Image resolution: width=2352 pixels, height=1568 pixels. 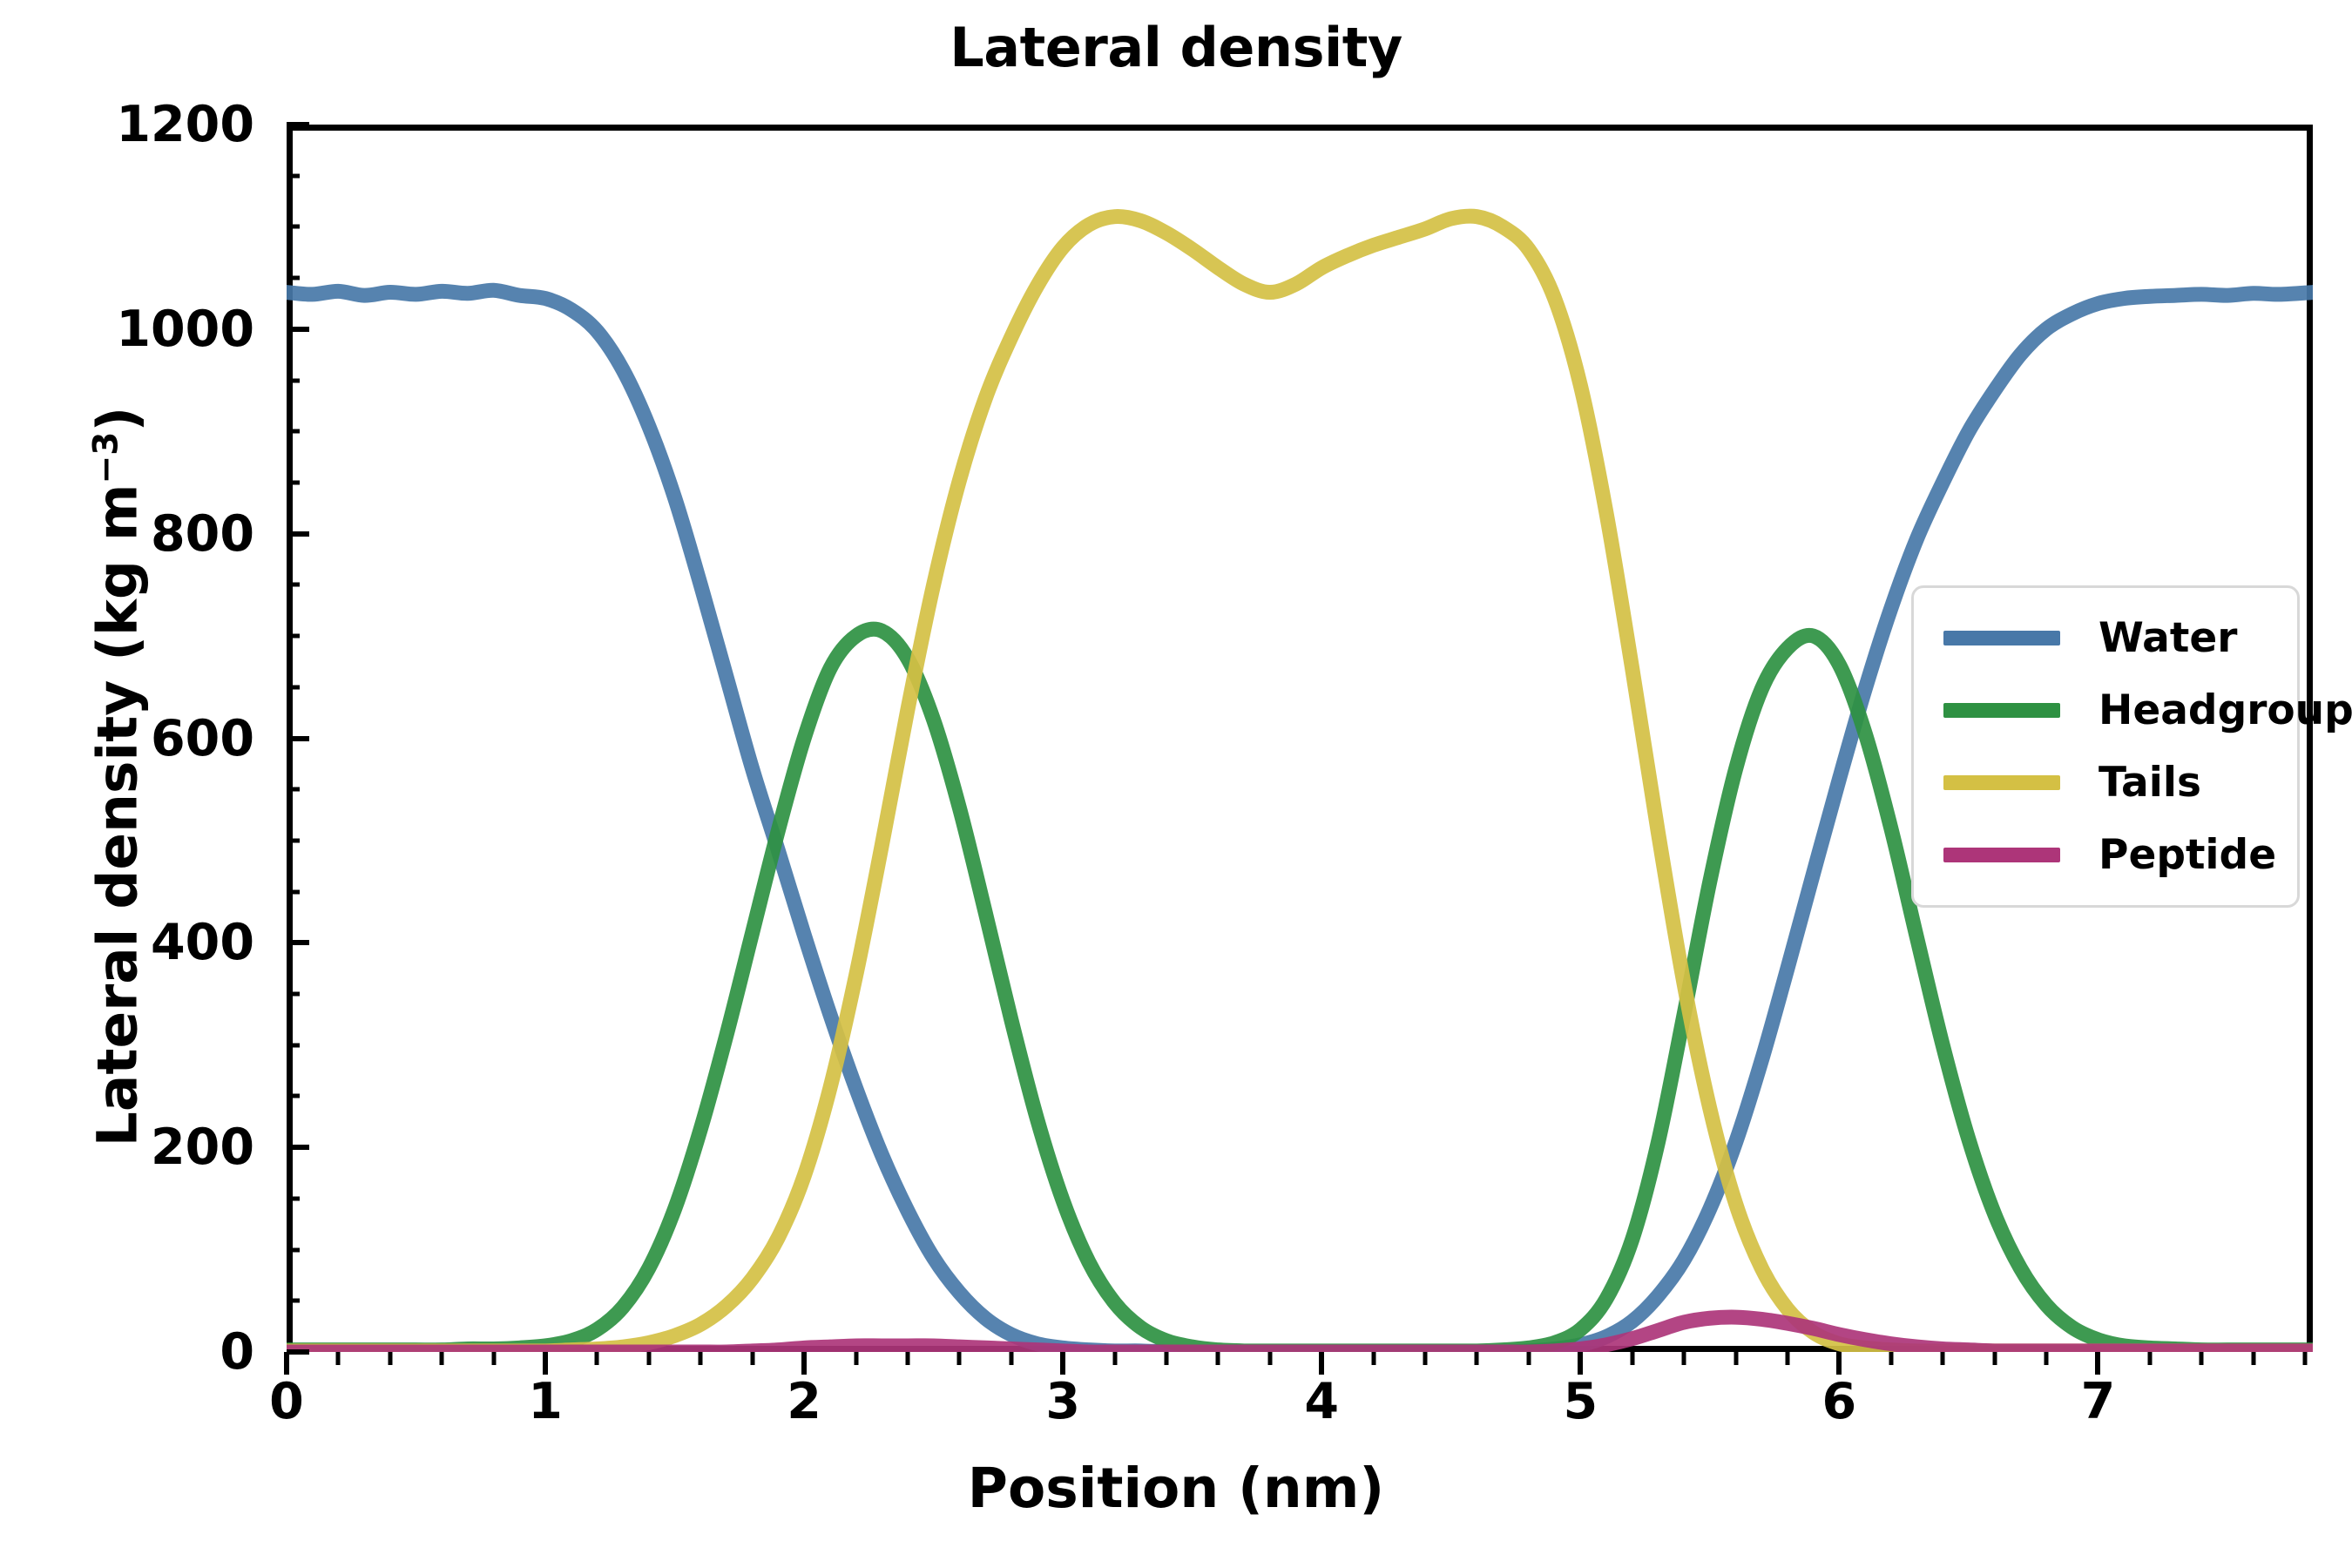 What do you see at coordinates (1322, 1401) in the screenshot?
I see `x-tick-label: 4` at bounding box center [1322, 1401].